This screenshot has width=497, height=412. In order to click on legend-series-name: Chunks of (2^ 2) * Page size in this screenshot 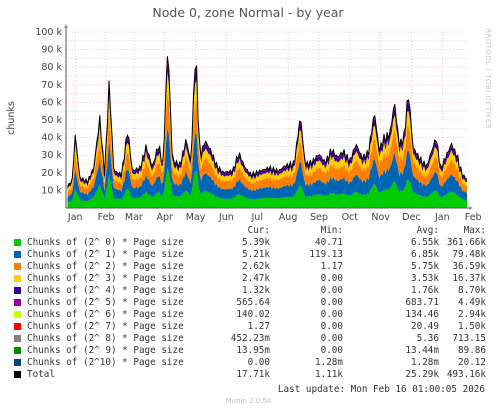, I will do `click(105, 266)`.